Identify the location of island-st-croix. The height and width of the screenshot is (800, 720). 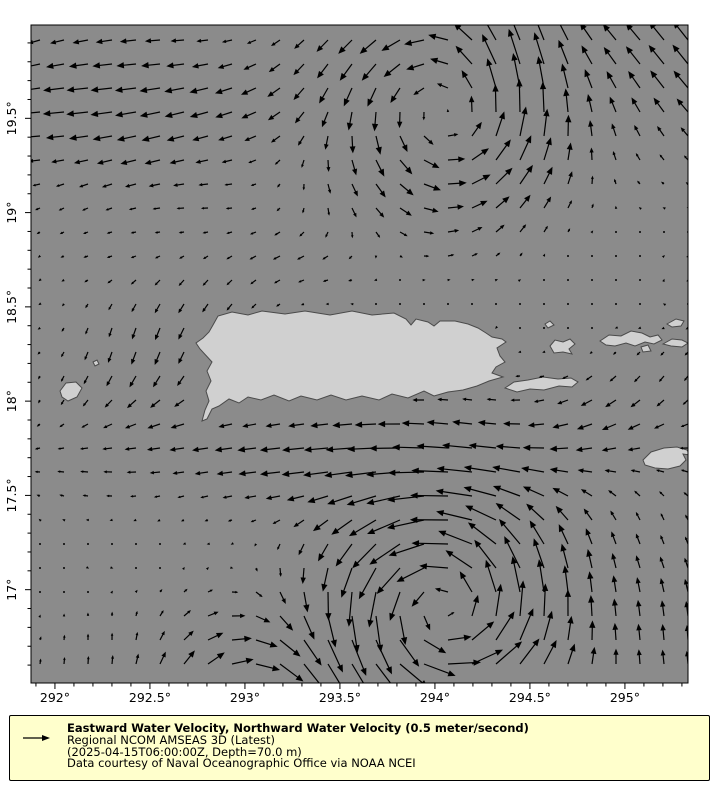
(665, 458).